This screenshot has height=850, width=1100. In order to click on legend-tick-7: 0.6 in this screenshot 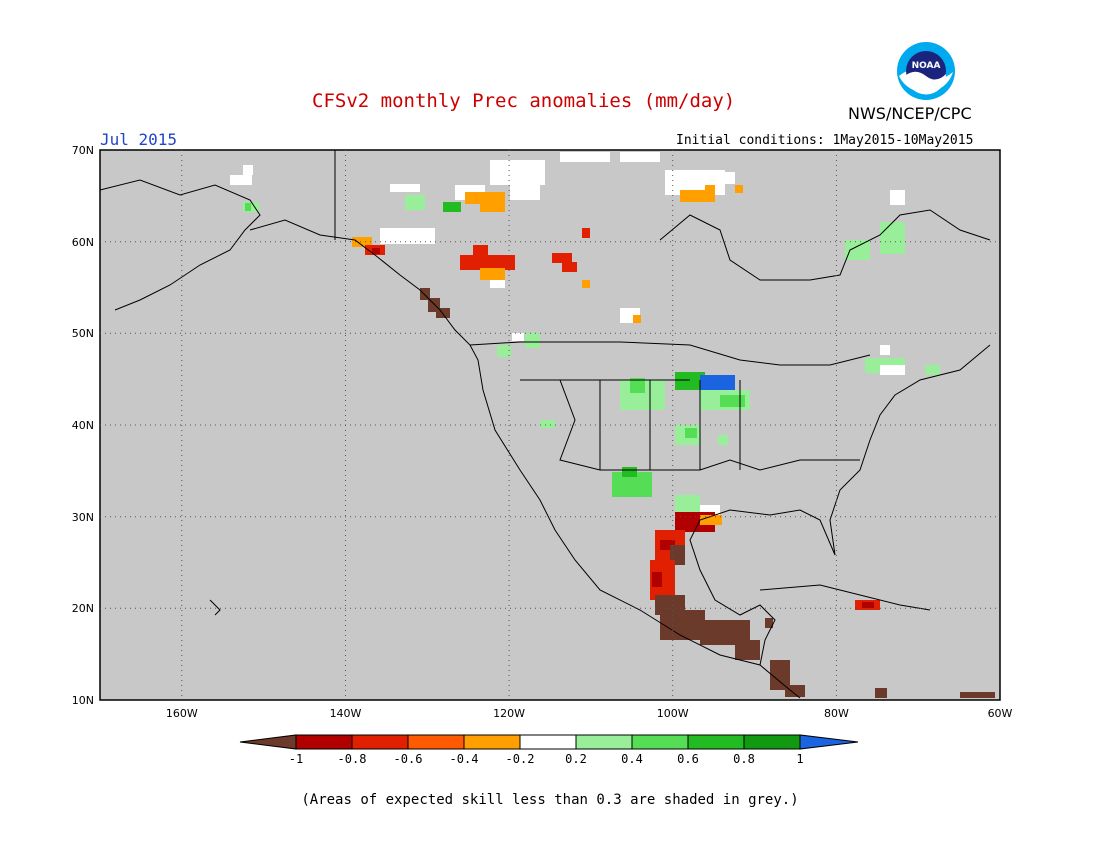, I will do `click(688, 759)`.